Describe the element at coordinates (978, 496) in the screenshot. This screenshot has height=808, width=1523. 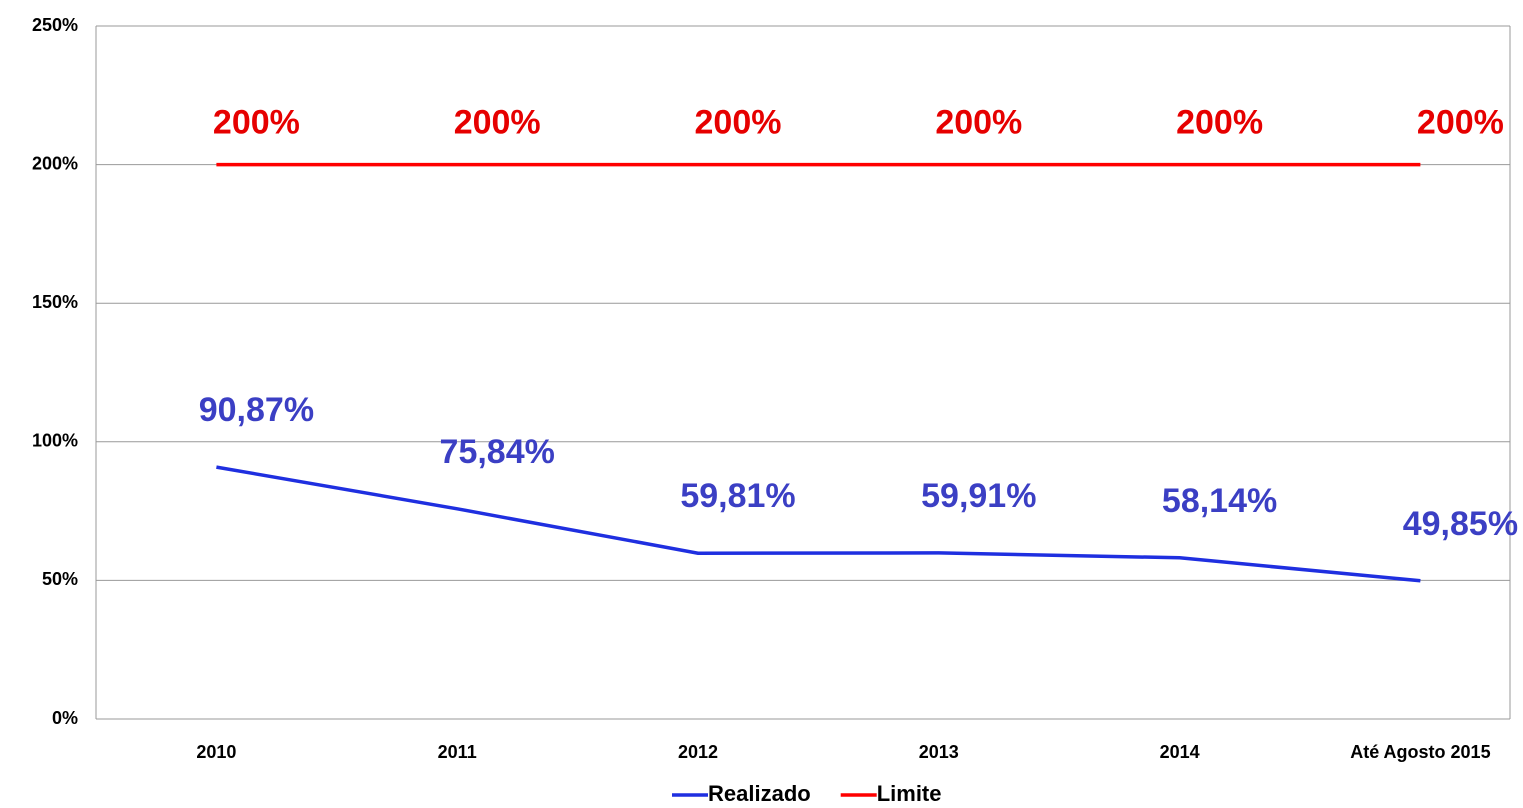
I see `data-label: 59,91%` at that location.